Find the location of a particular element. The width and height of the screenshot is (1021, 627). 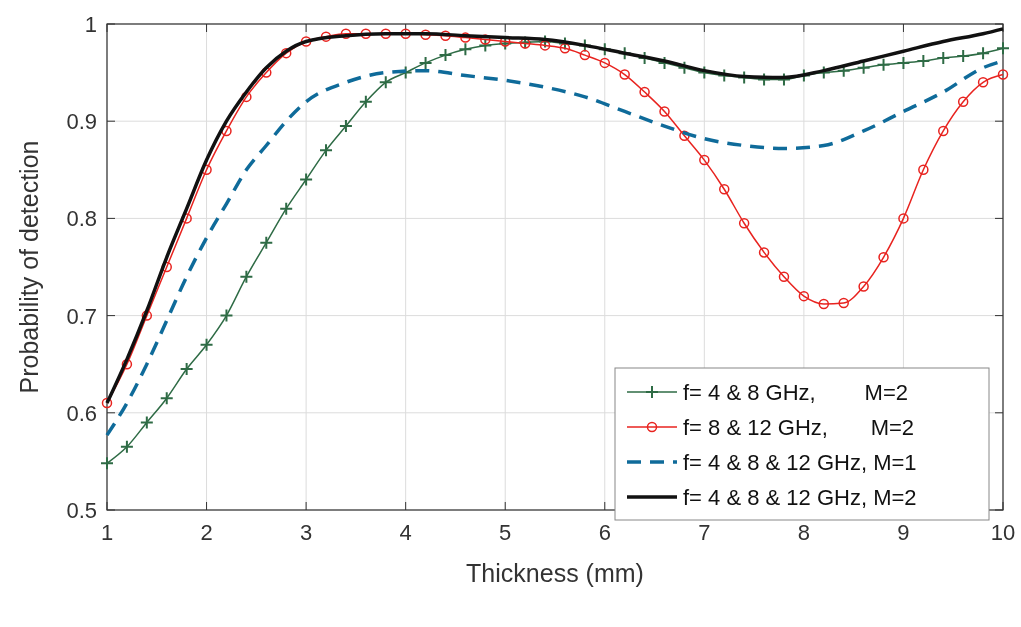

y-tick-label: 0.8 is located at coordinates (81, 219).